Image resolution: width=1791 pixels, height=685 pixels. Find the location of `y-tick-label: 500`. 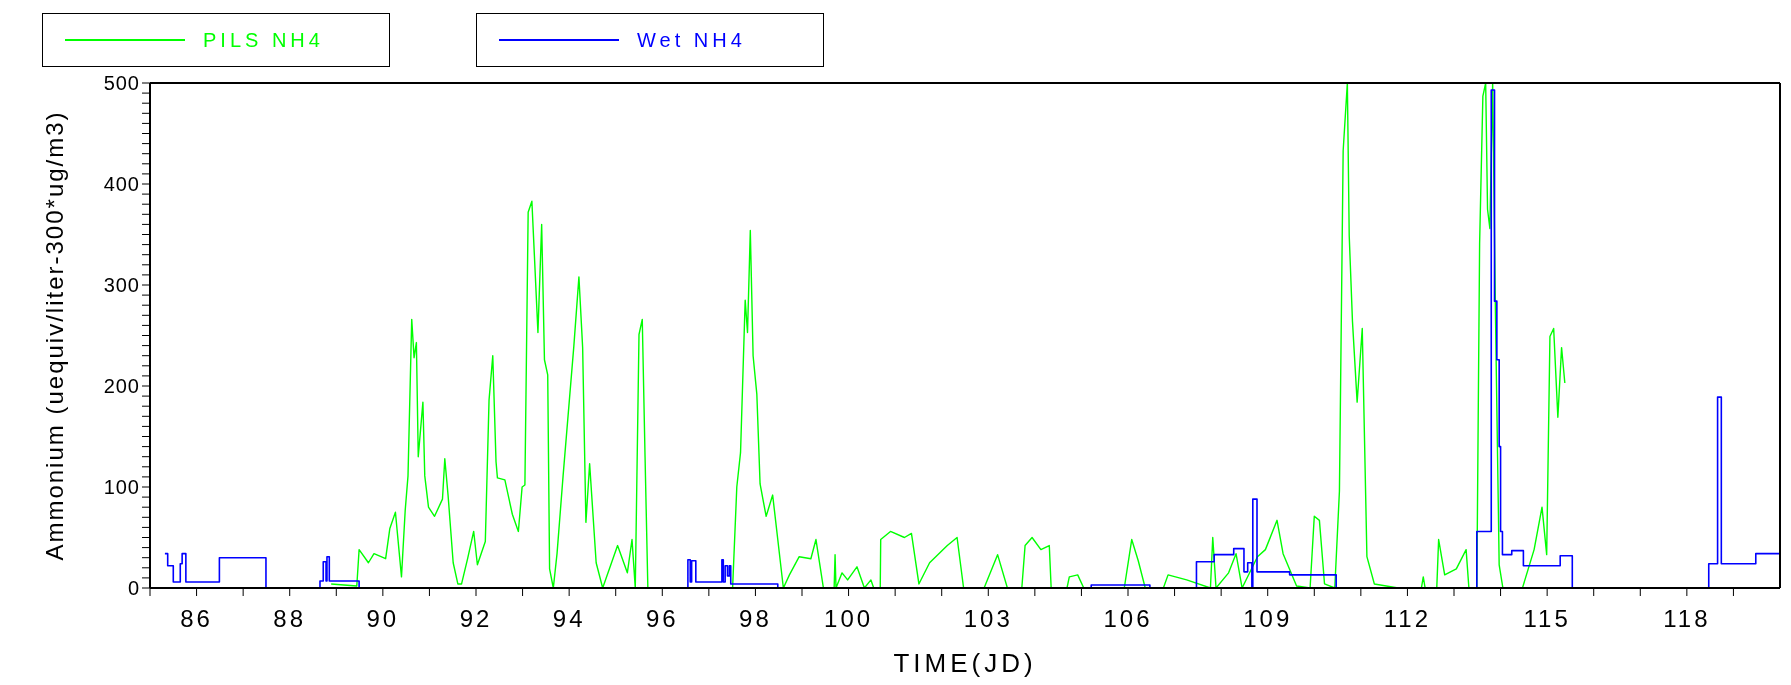

y-tick-label: 500 is located at coordinates (121, 83).